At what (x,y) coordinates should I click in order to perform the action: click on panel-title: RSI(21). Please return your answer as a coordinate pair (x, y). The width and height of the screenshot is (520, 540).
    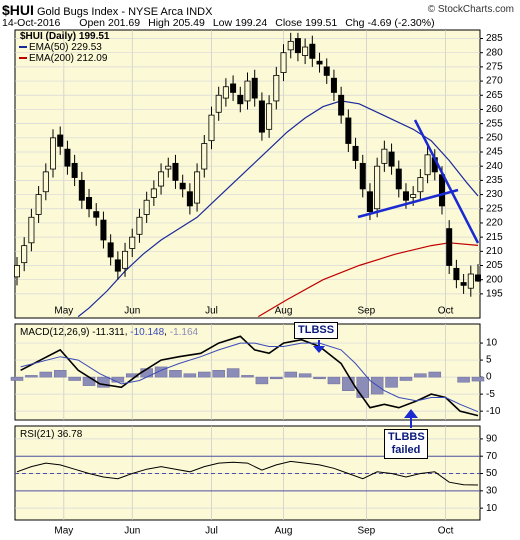
    Looking at the image, I should click on (37, 434).